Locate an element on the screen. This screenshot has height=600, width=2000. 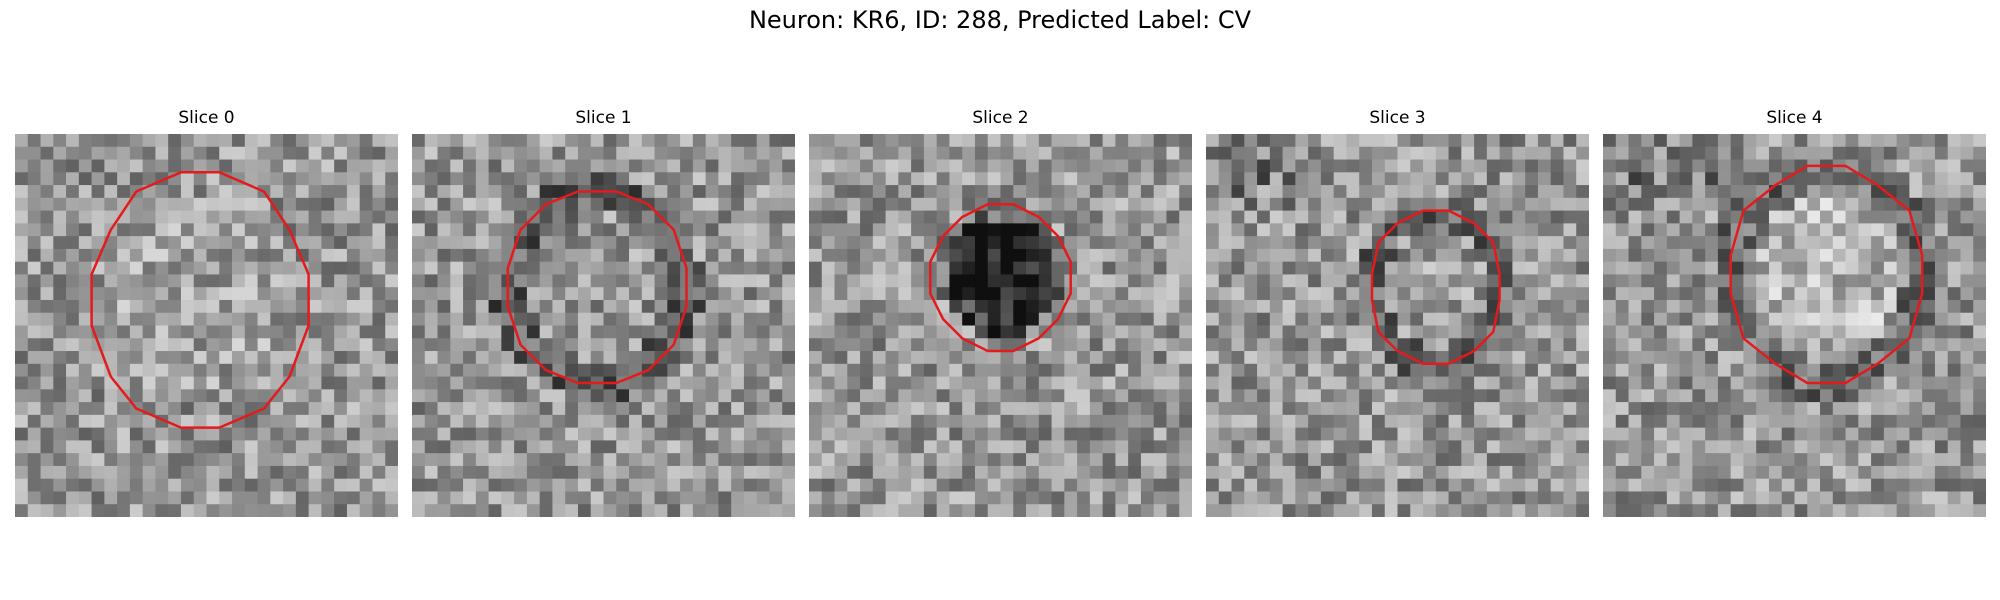
slice-image is located at coordinates (1000, 325).